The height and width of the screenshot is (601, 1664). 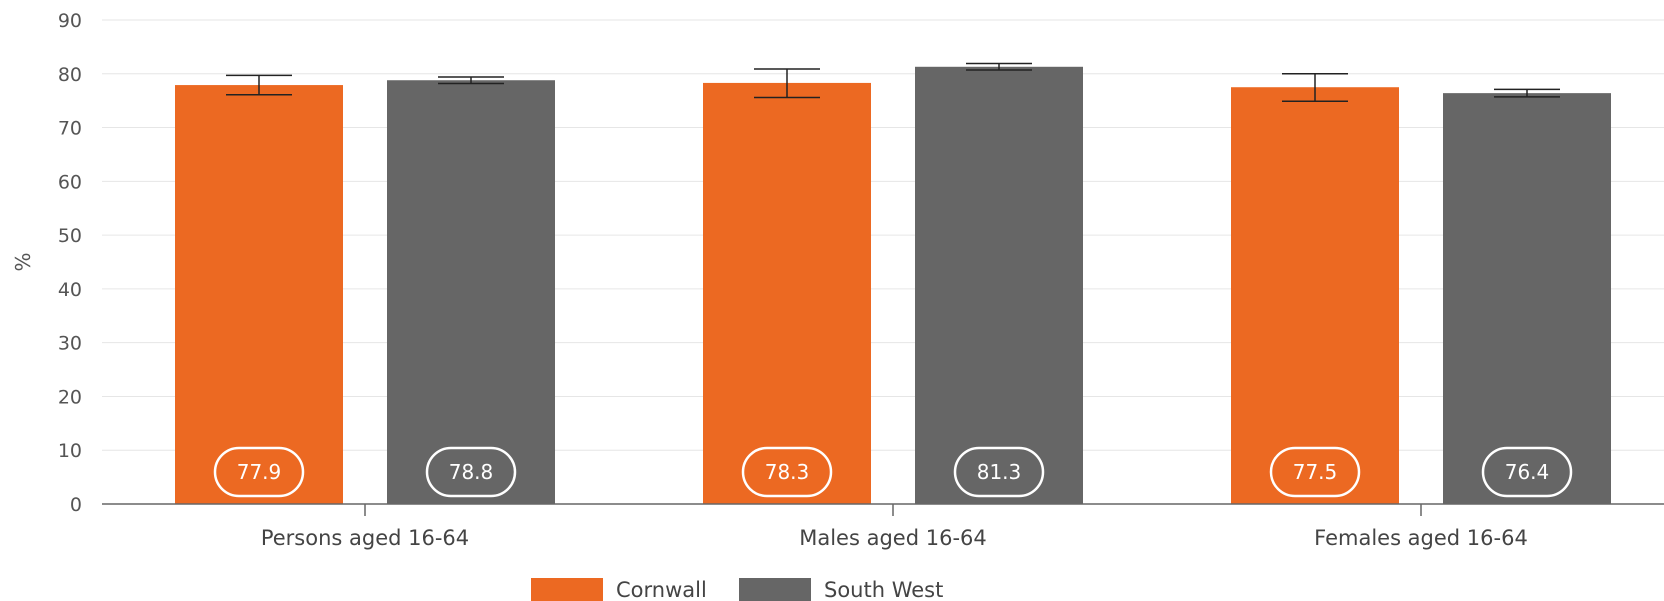 I want to click on data-labels: 77.9 78.8 78.3 81.3 77.5 76.4, so click(x=893, y=472).